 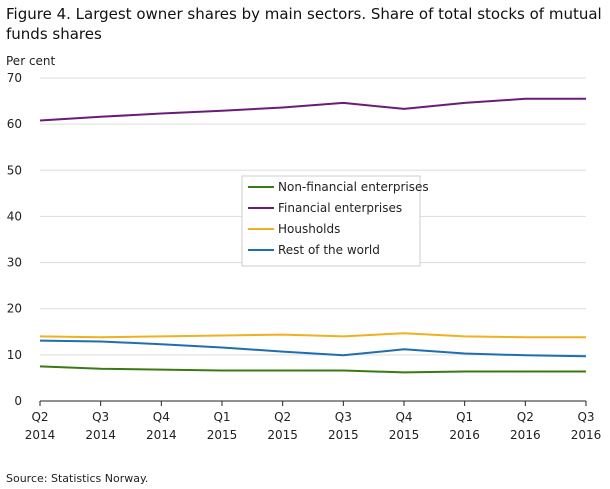 What do you see at coordinates (14, 263) in the screenshot?
I see `y-tick-label: 30` at bounding box center [14, 263].